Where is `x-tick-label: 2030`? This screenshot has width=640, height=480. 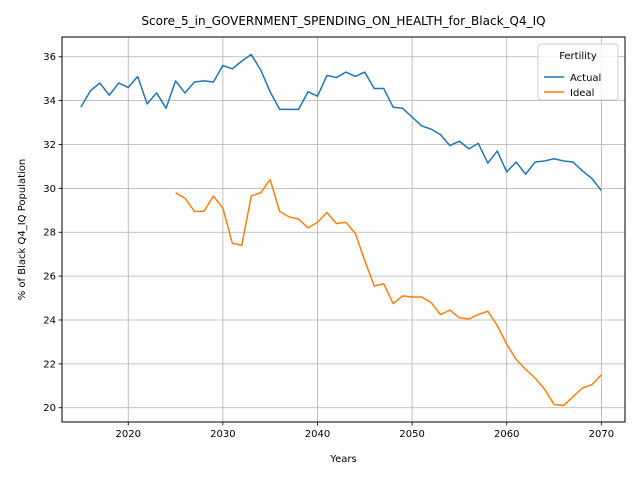 x-tick-label: 2030 is located at coordinates (222, 434).